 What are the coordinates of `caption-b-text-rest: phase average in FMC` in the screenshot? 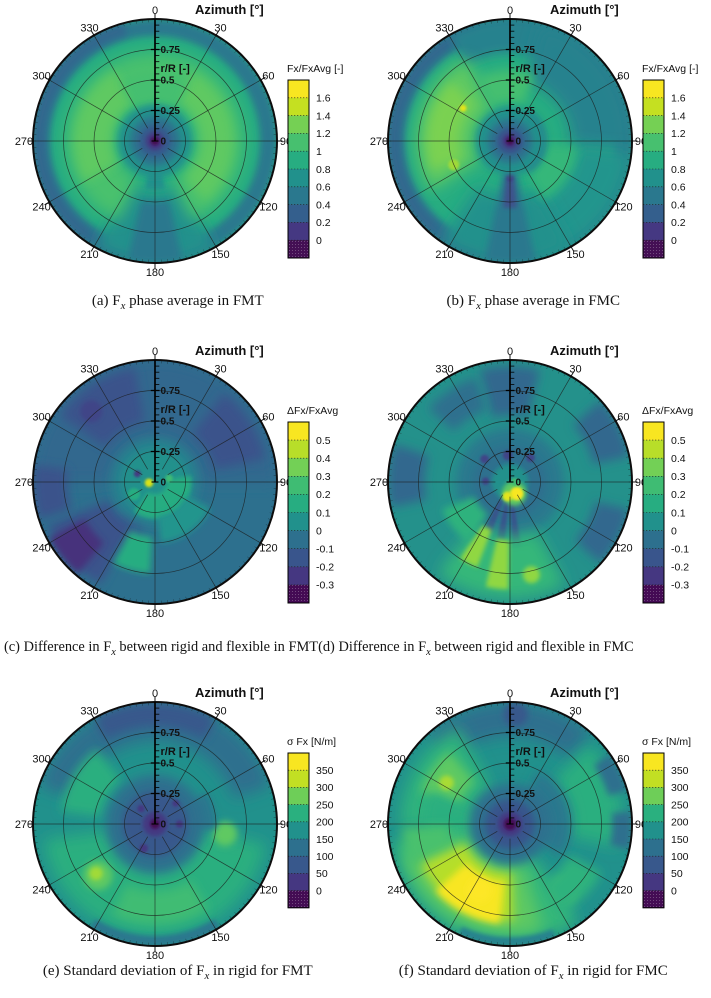 It's located at (550, 301).